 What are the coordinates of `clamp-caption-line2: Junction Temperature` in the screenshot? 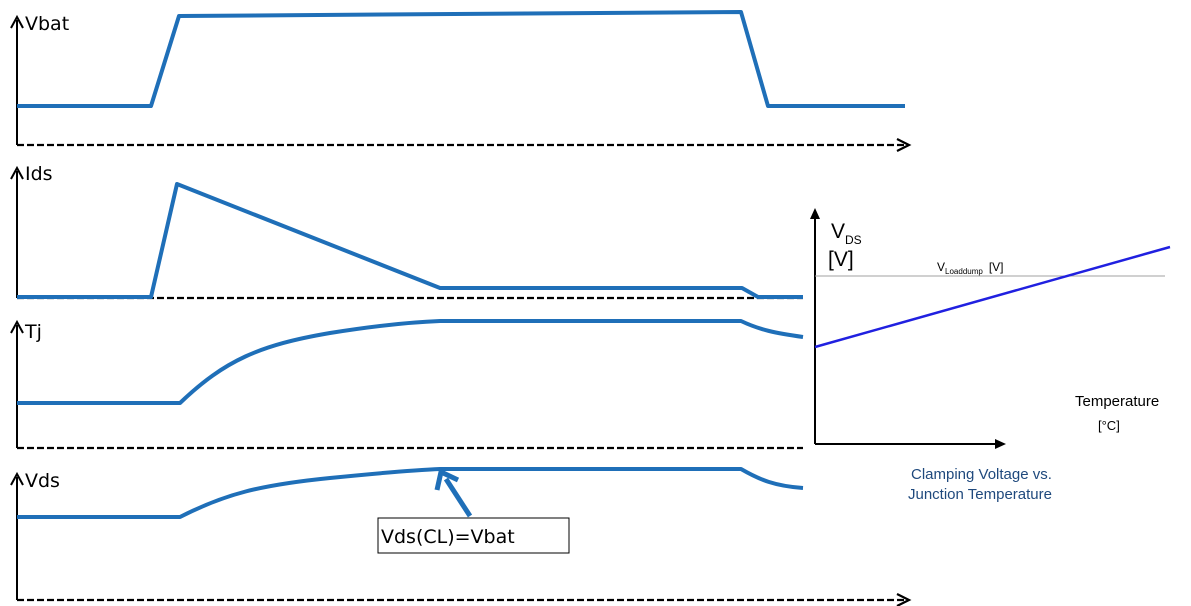 It's located at (980, 494).